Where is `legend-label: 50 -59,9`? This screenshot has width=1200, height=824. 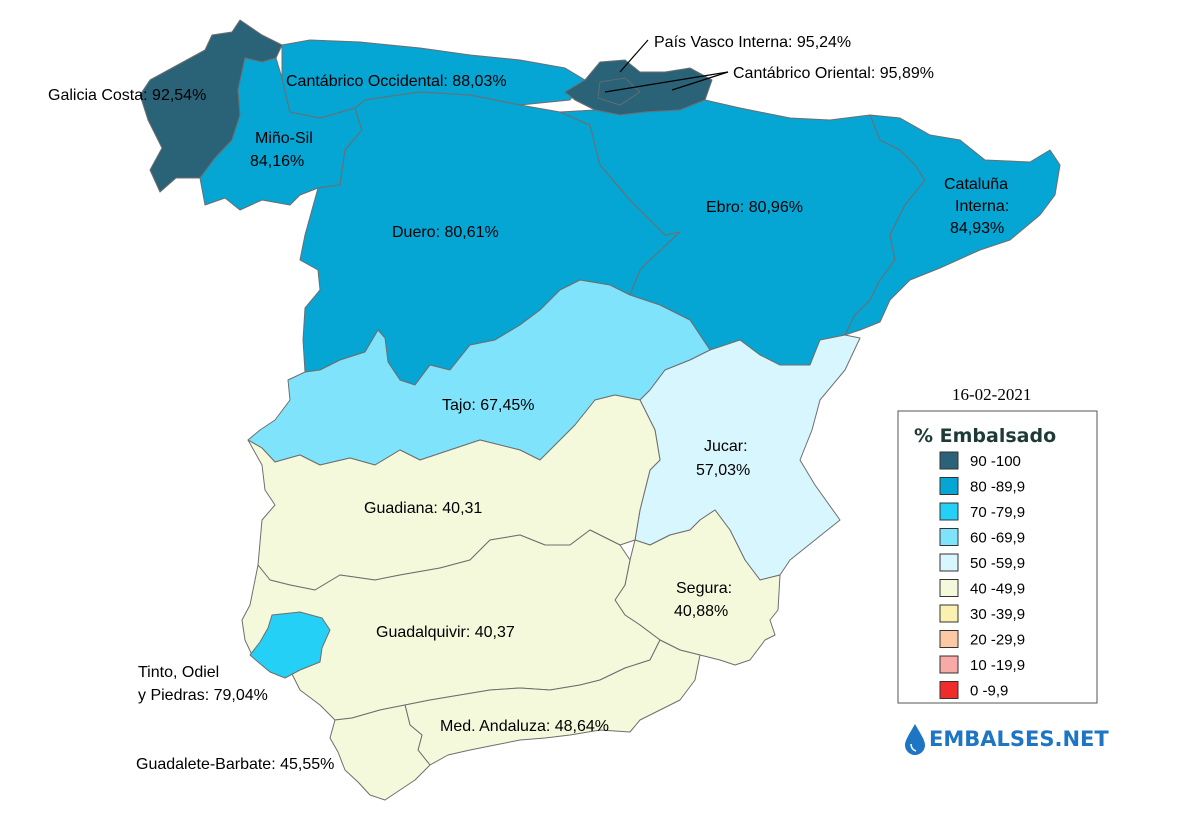 legend-label: 50 -59,9 is located at coordinates (997, 563).